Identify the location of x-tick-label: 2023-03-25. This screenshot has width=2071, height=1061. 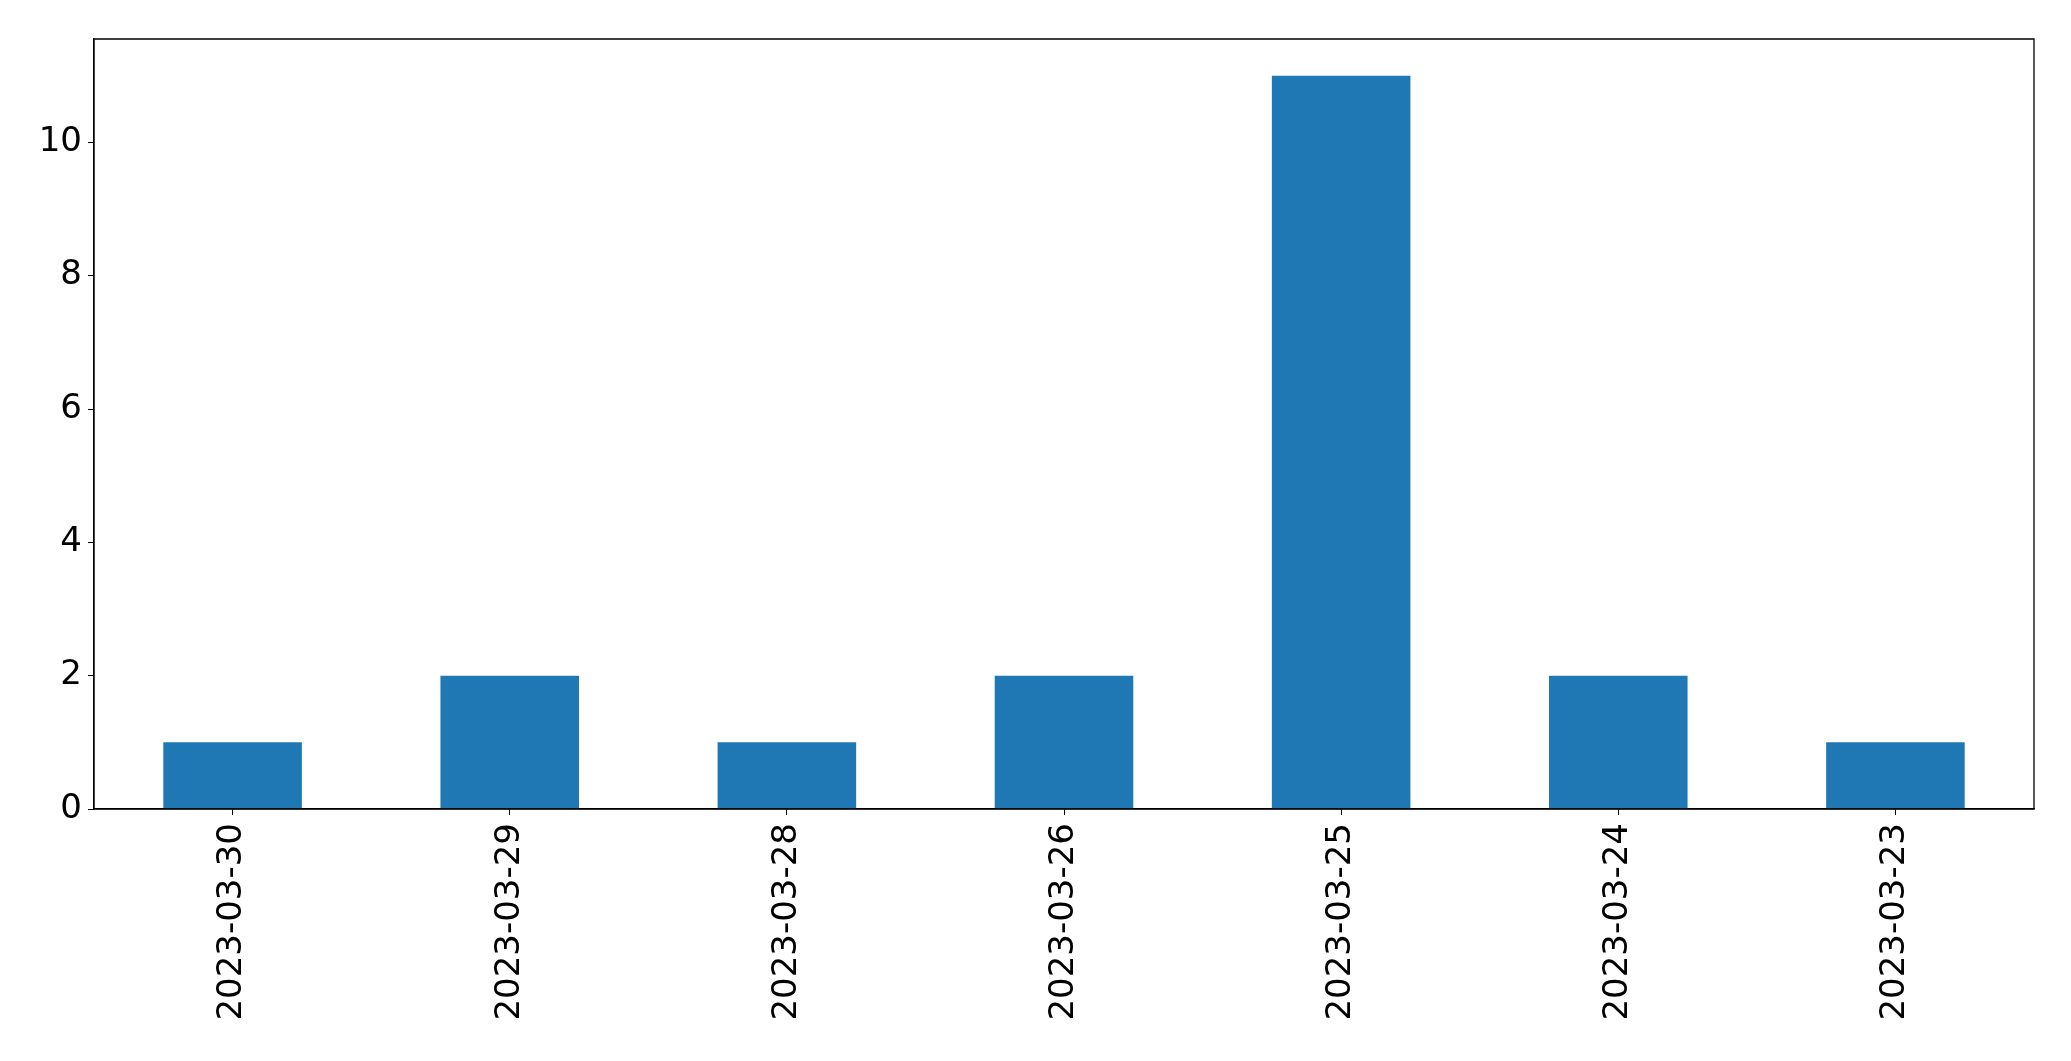
(1337, 922).